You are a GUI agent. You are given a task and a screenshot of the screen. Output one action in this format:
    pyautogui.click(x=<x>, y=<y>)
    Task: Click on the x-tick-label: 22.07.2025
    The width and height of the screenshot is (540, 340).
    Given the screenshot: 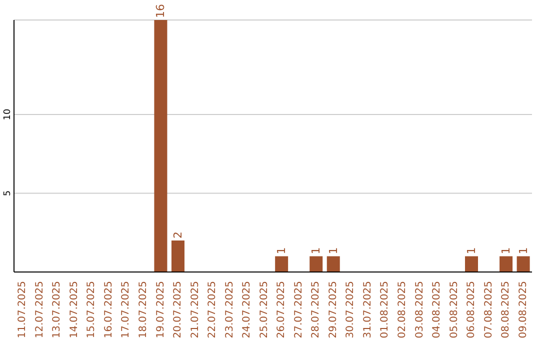 What is the action you would take?
    pyautogui.click(x=212, y=309)
    